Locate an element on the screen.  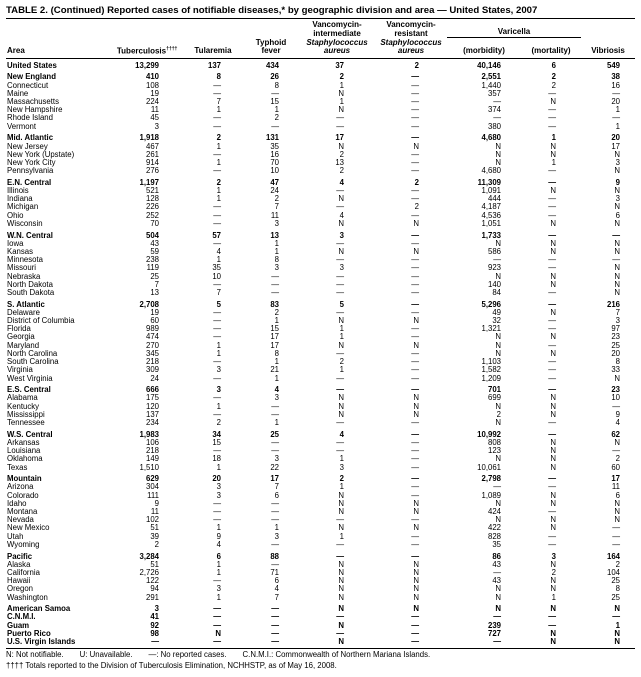
table-row: Pennsylvania 276 — 10 2 — 4,680 — N is located at coordinates (320, 171).